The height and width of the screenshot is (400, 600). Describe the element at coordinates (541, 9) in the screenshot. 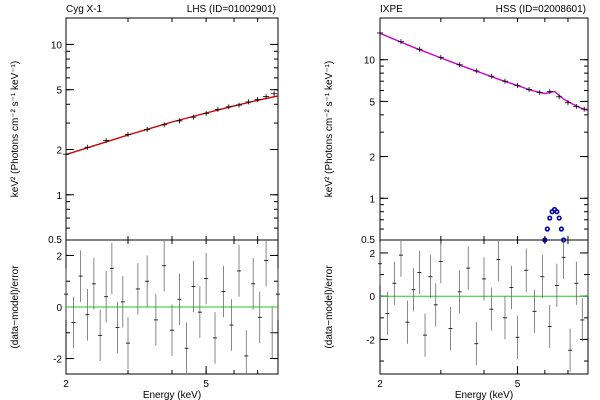

I see `state-label: HSS (ID=02008601)` at that location.